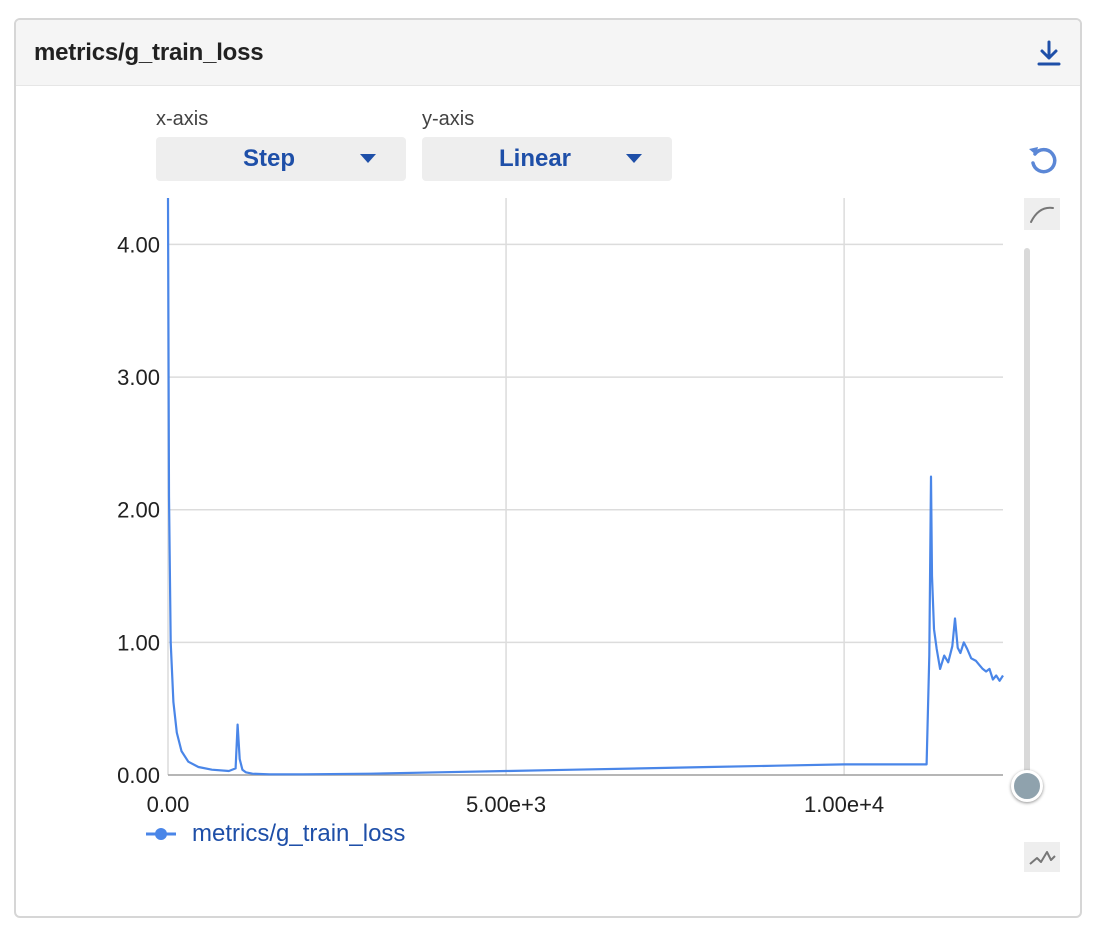 The width and height of the screenshot is (1098, 952). What do you see at coordinates (182, 119) in the screenshot?
I see `x-axis-label: x-axis` at bounding box center [182, 119].